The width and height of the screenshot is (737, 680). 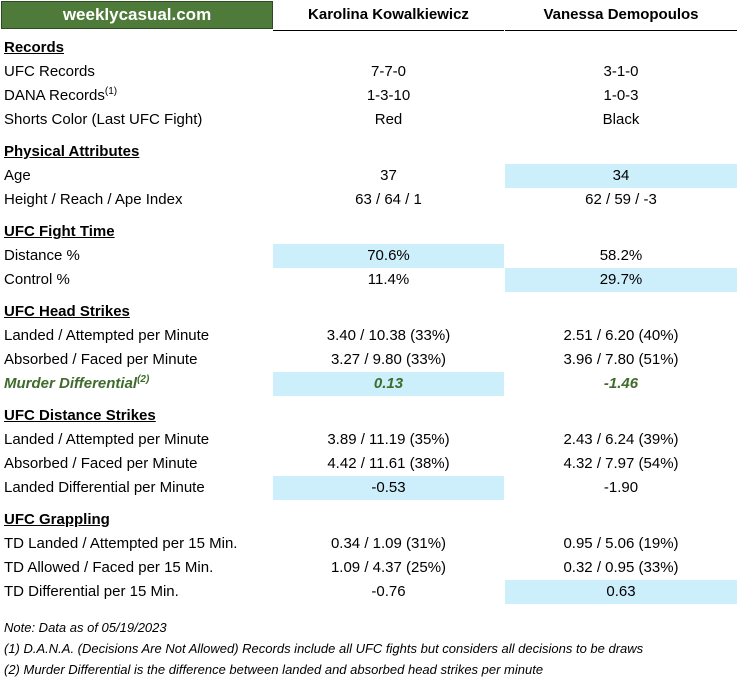 I want to click on row-label-text: Murder Differential, so click(x=71, y=383).